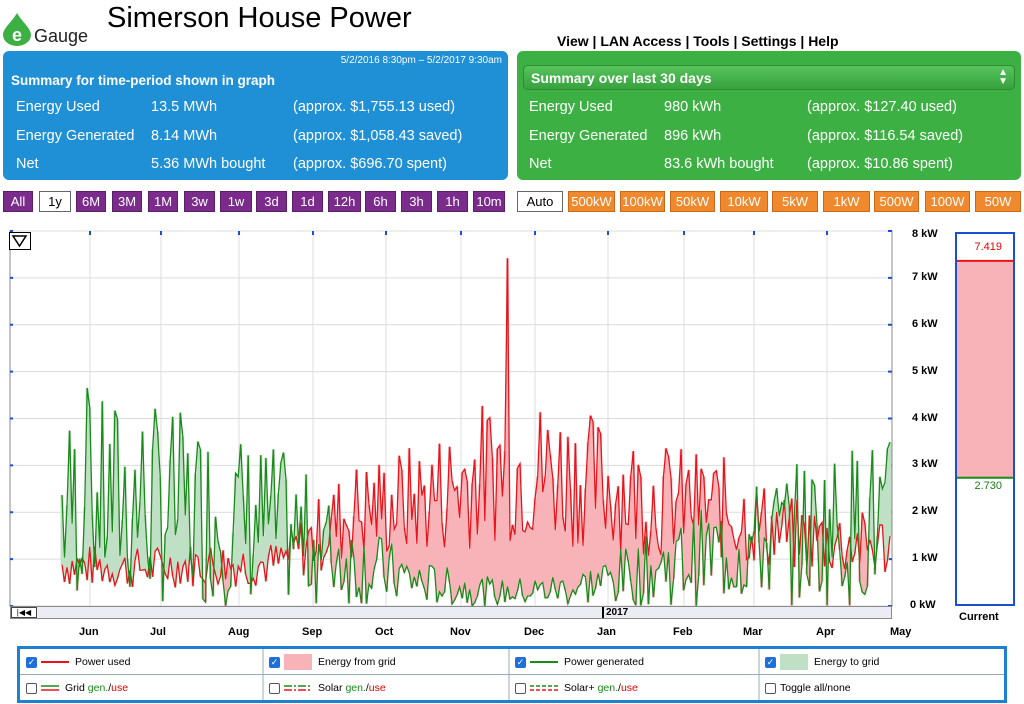 This screenshot has width=1024, height=704. I want to click on range-button-1w: 1w, so click(236, 201).